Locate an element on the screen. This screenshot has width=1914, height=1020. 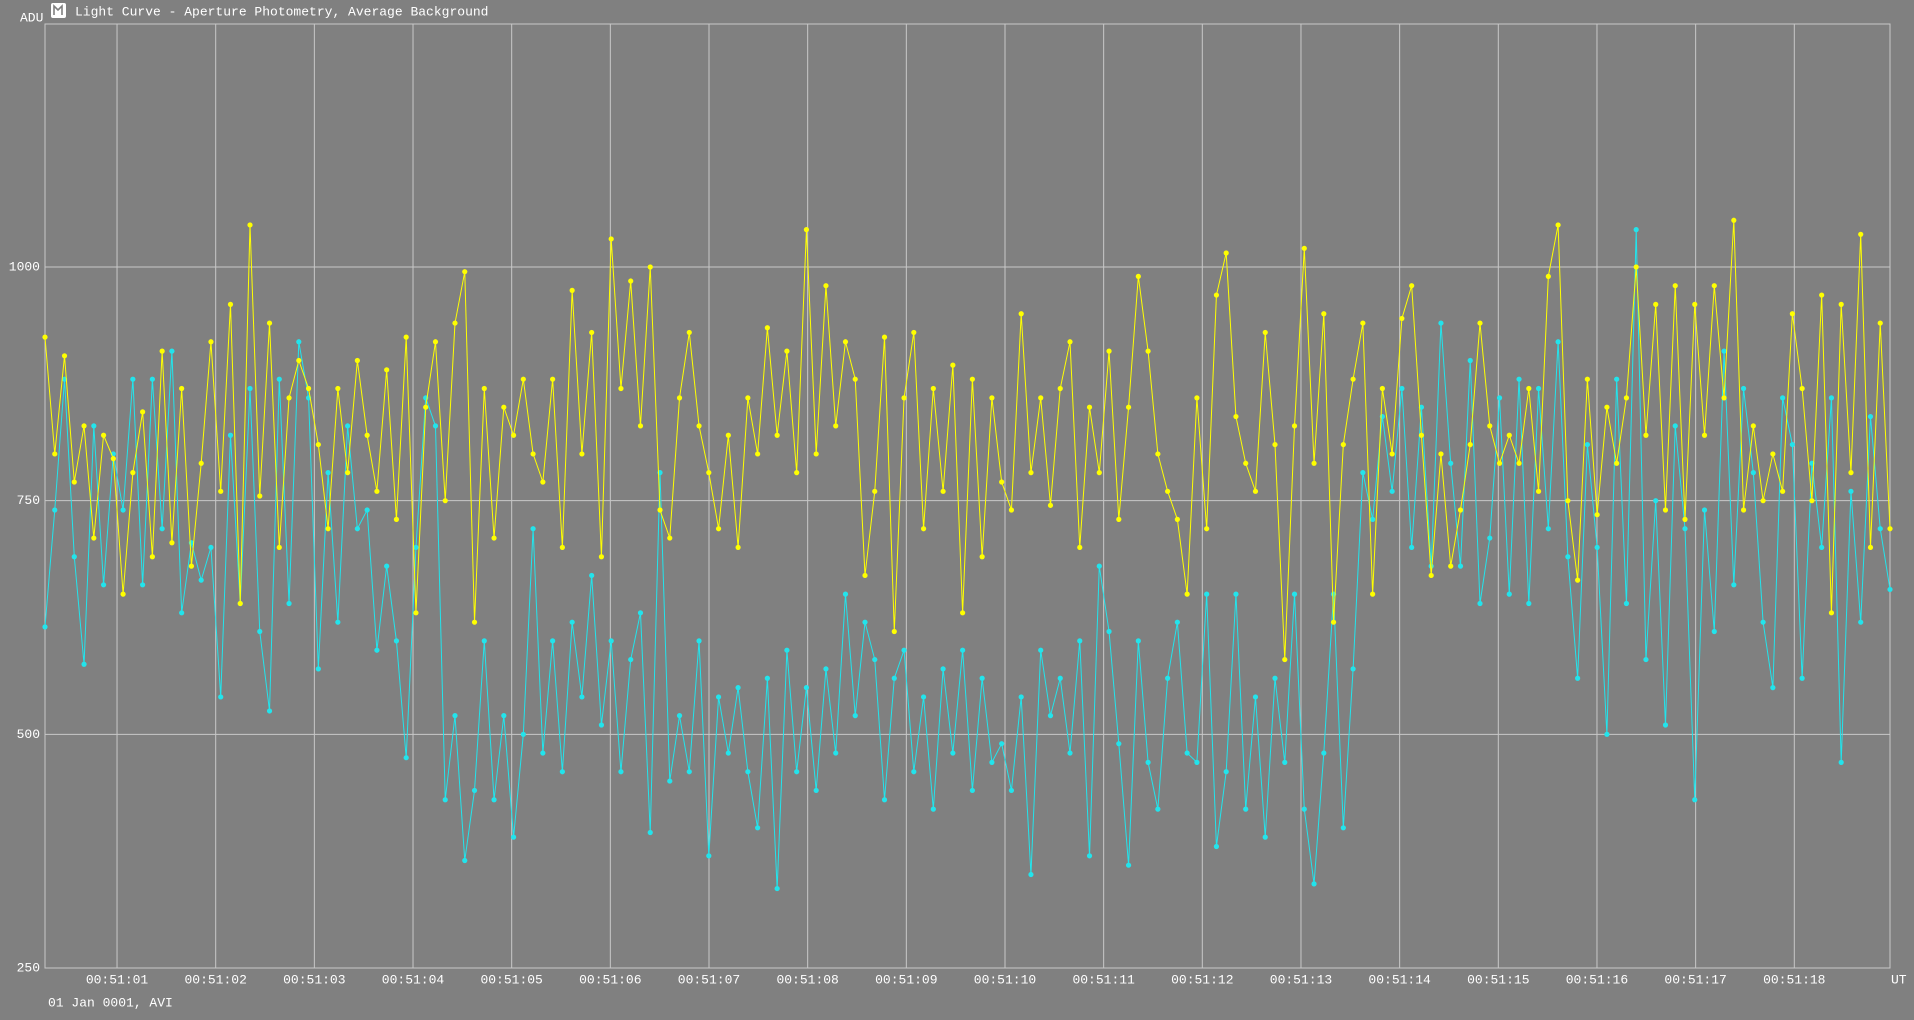
annotation: 01 Jan 0001, AVI is located at coordinates (110, 1002).